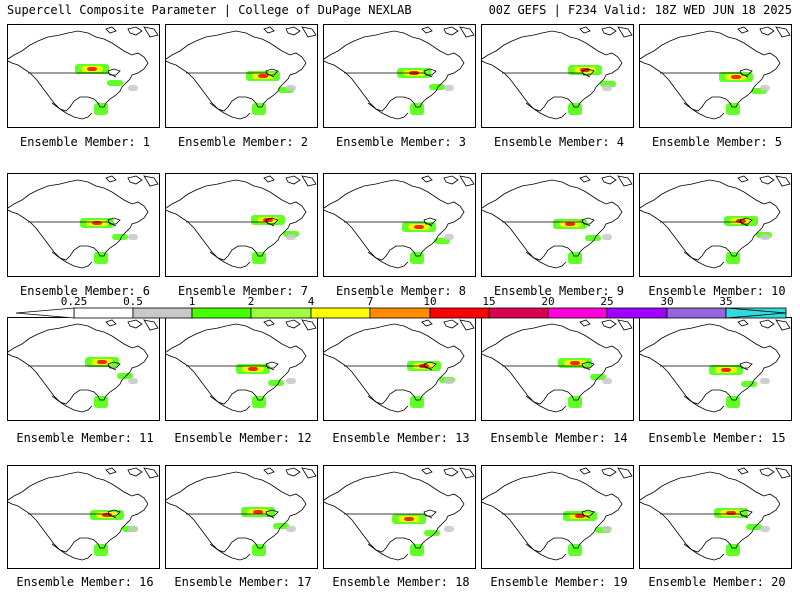 The image size is (800, 600). Describe the element at coordinates (717, 291) in the screenshot. I see `ensemble-member-label: Ensemble Member: 10` at that location.